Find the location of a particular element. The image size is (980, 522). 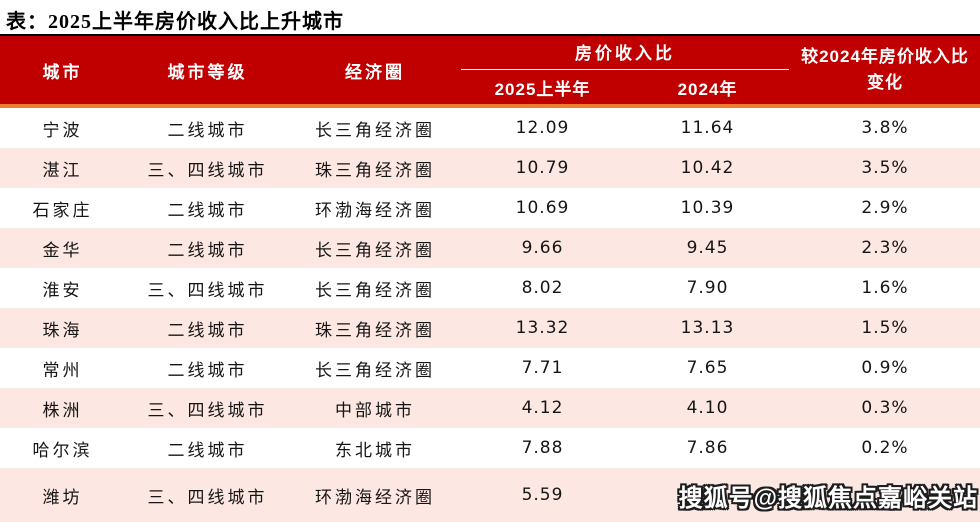

cell-ratio-2025h1: 4.12 is located at coordinates (542, 408).